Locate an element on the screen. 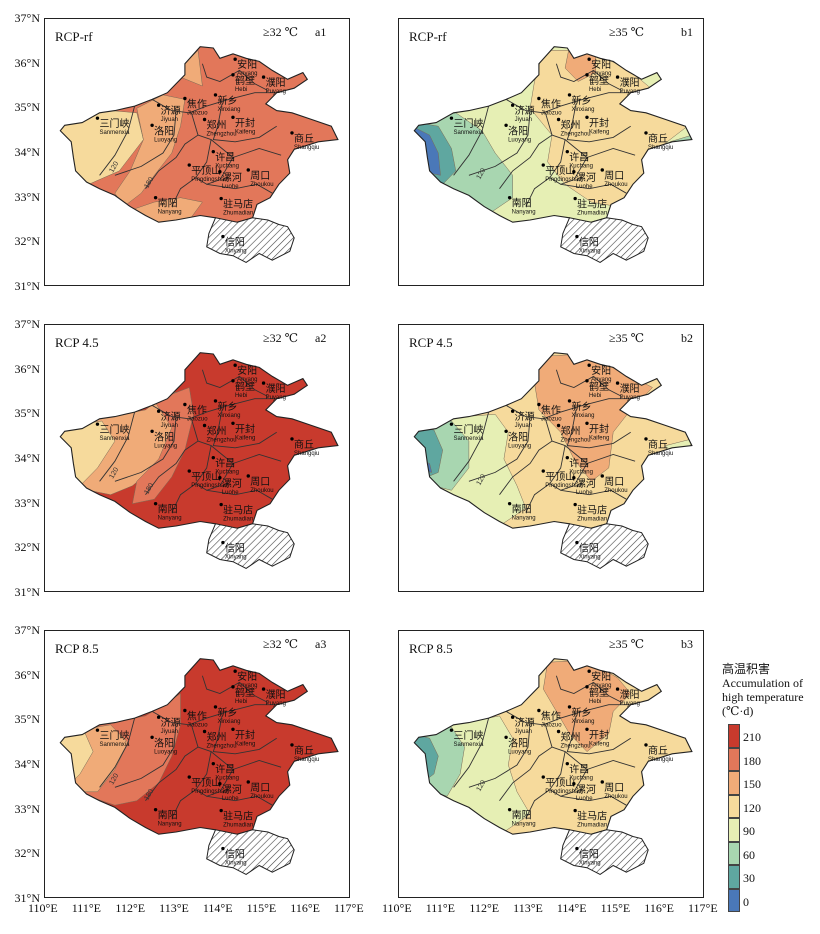 The image size is (820, 934). y-tick-label: 36°N is located at coordinates (27, 368).